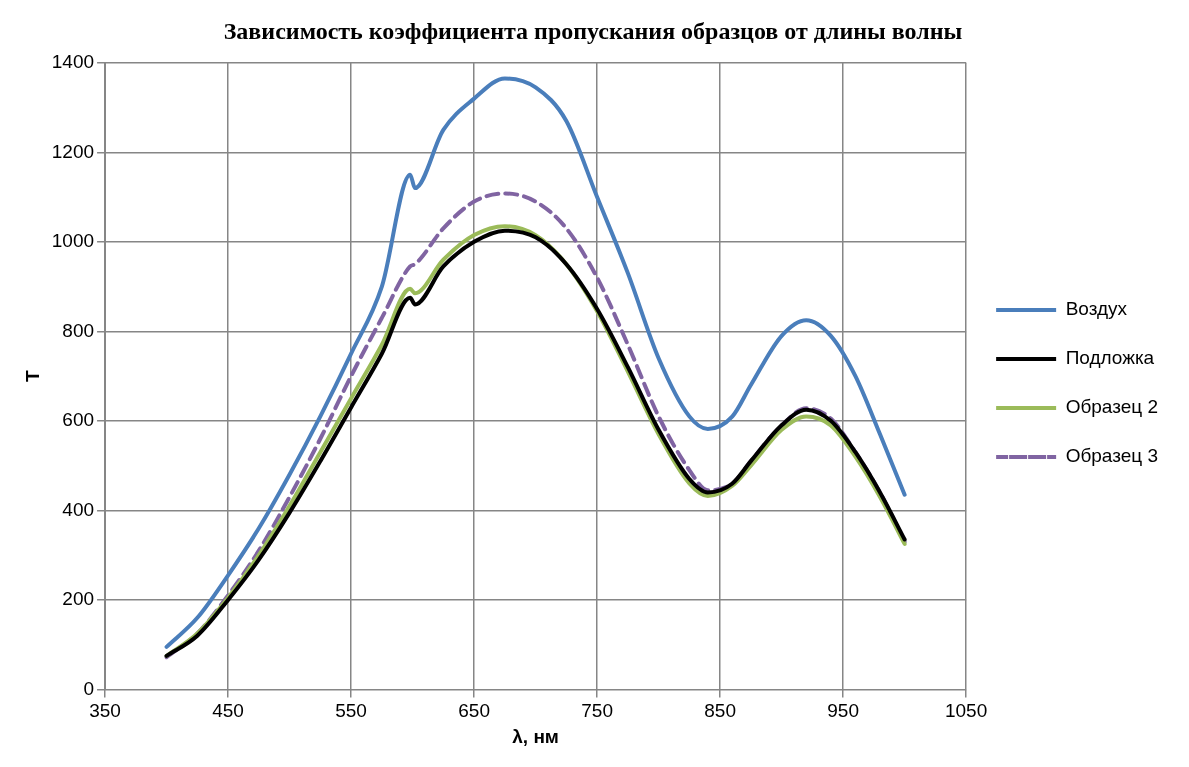 This screenshot has width=1189, height=767. Describe the element at coordinates (597, 711) in the screenshot. I see `x-tick-label: 750` at that location.